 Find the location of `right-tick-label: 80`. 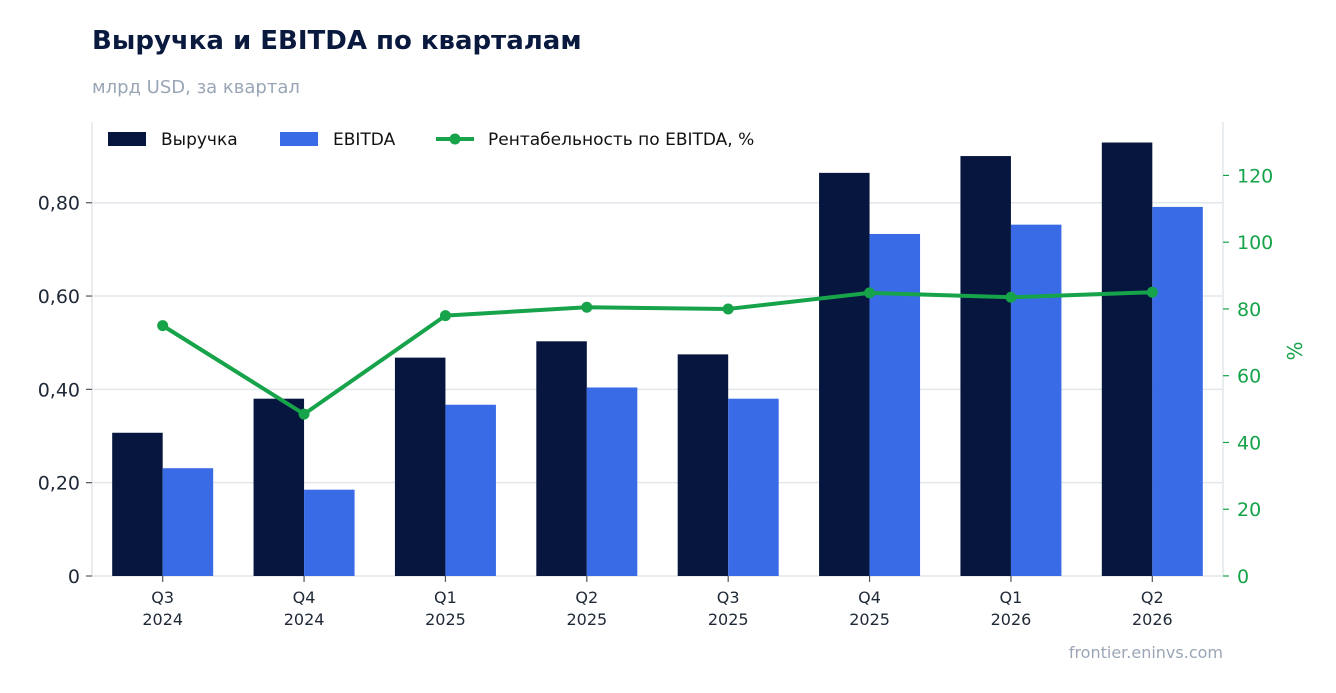

right-tick-label: 80 is located at coordinates (1249, 310).